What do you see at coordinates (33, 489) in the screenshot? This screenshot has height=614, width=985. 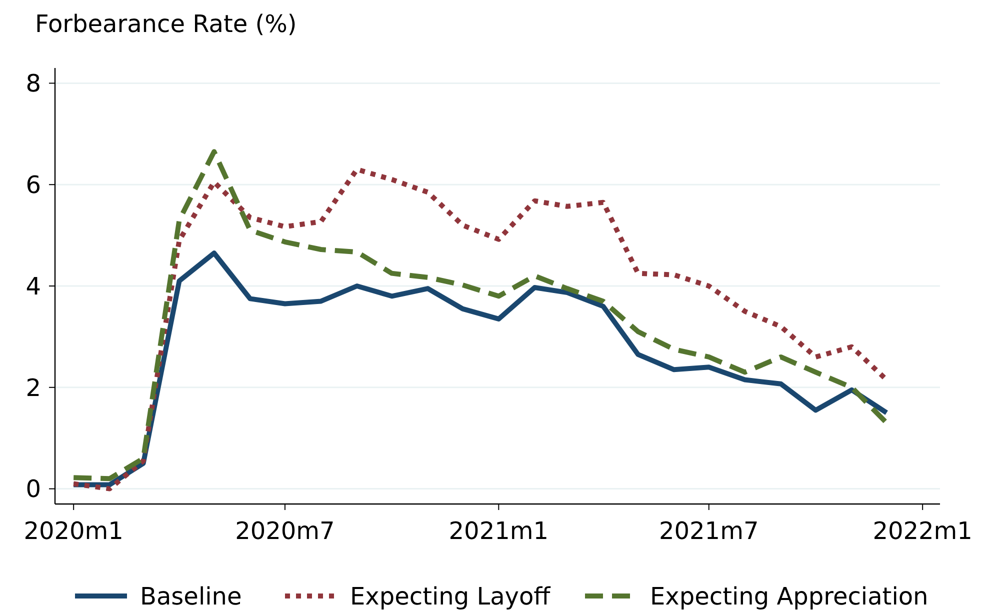 I see `y-tick-label: 0` at bounding box center [33, 489].